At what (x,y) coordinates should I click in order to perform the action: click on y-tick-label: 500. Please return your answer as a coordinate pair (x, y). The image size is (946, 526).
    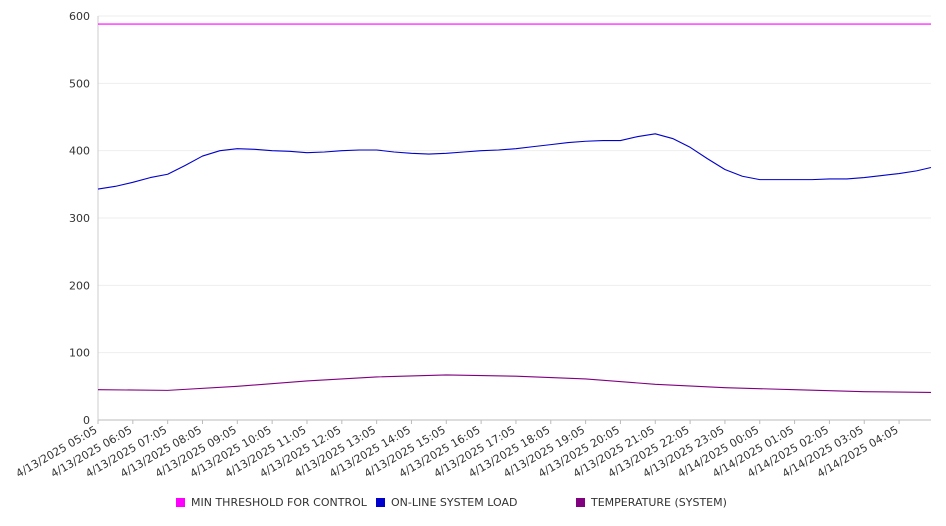
    Looking at the image, I should click on (79, 83).